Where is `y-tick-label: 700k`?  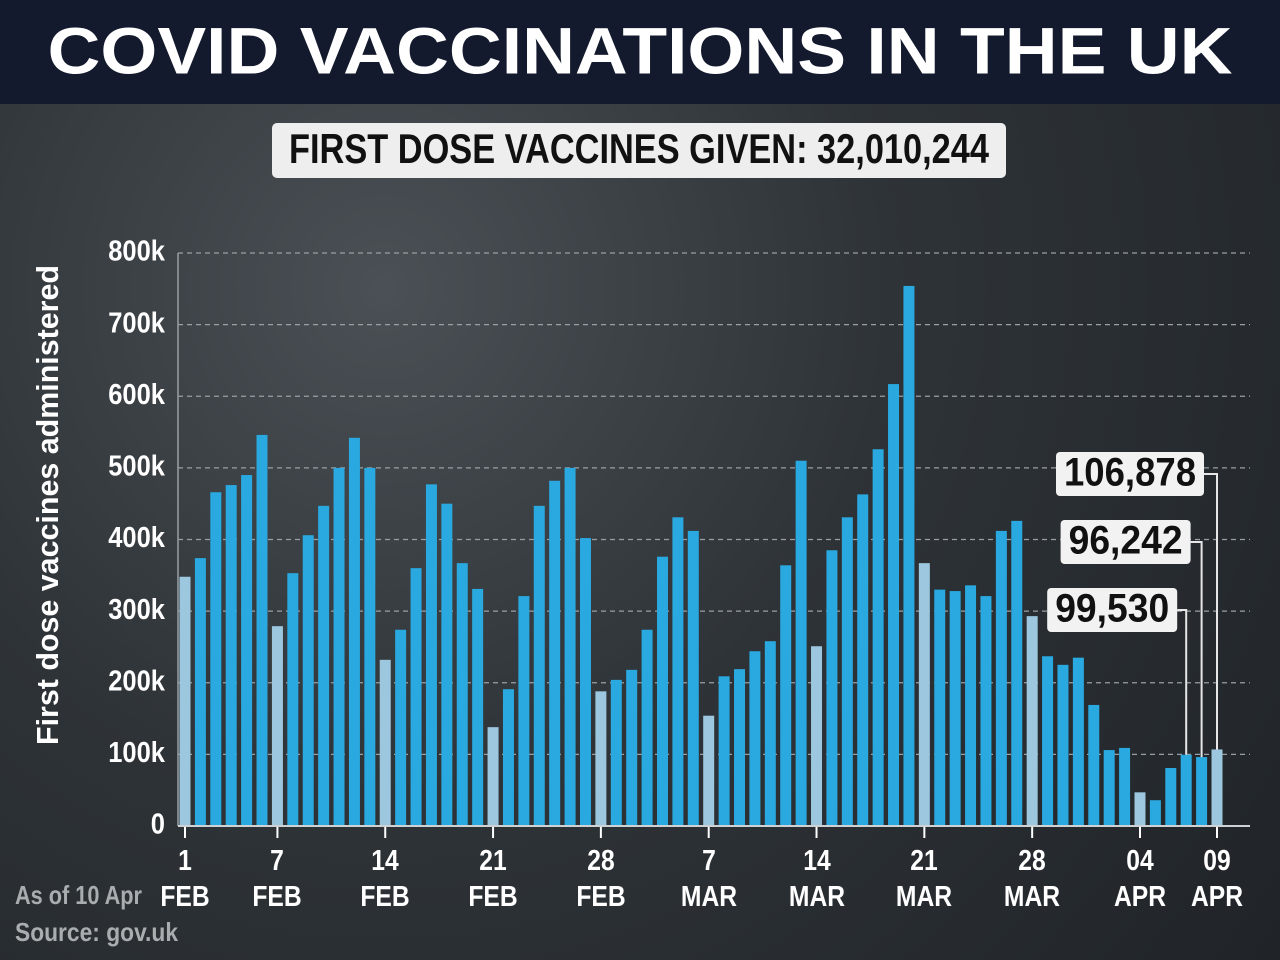 y-tick-label: 700k is located at coordinates (136, 322).